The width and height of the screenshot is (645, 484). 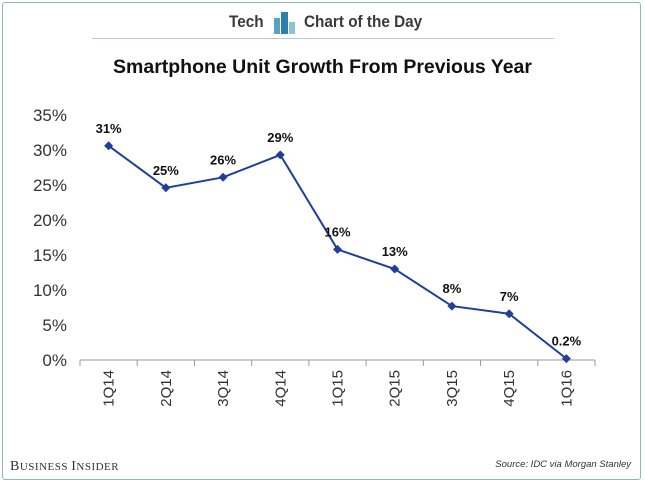 I want to click on data-label: 8%, so click(x=452, y=288).